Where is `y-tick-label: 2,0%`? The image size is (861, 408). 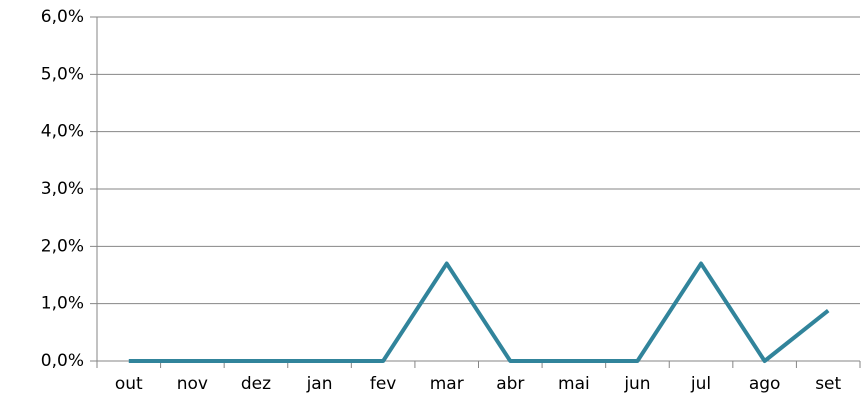 y-tick-label: 2,0% is located at coordinates (62, 246).